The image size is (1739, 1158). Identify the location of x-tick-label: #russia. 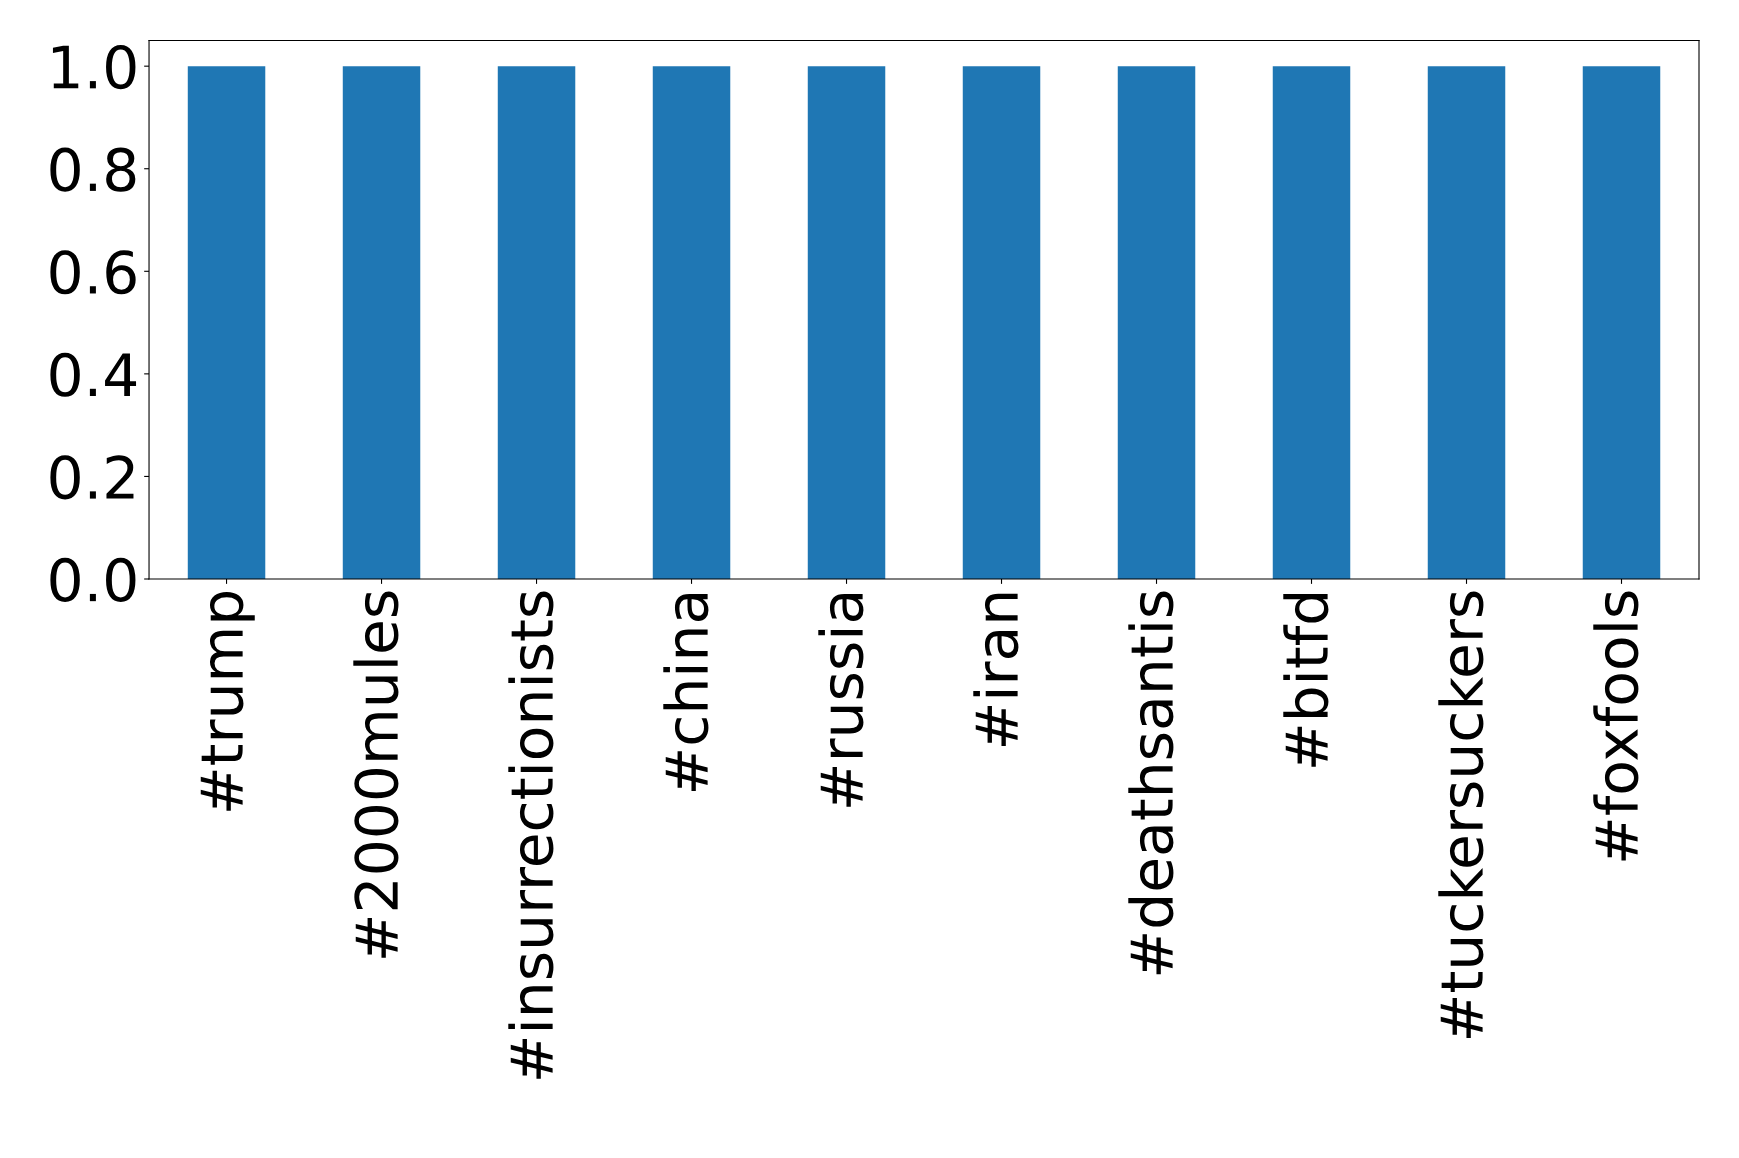
(841, 700).